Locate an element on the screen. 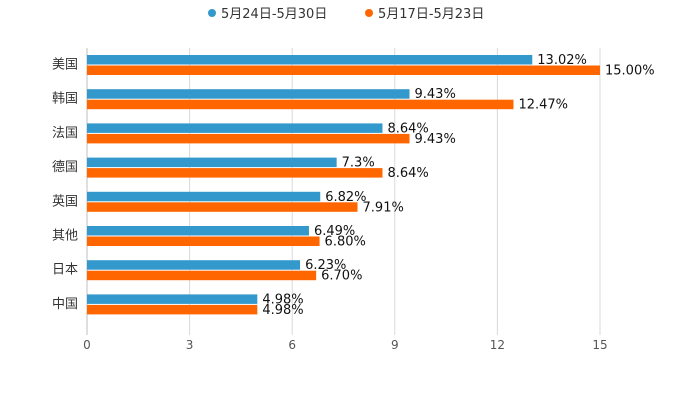 Image resolution: width=700 pixels, height=400 pixels. category-label: 其他 is located at coordinates (65, 236).